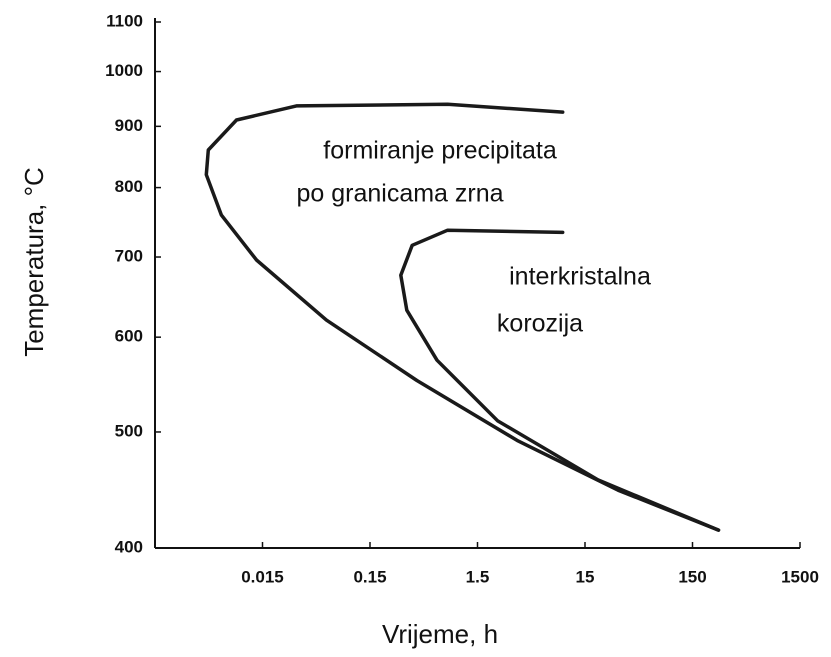 The width and height of the screenshot is (831, 657). I want to click on annotation: formiranje precipitata, so click(440, 151).